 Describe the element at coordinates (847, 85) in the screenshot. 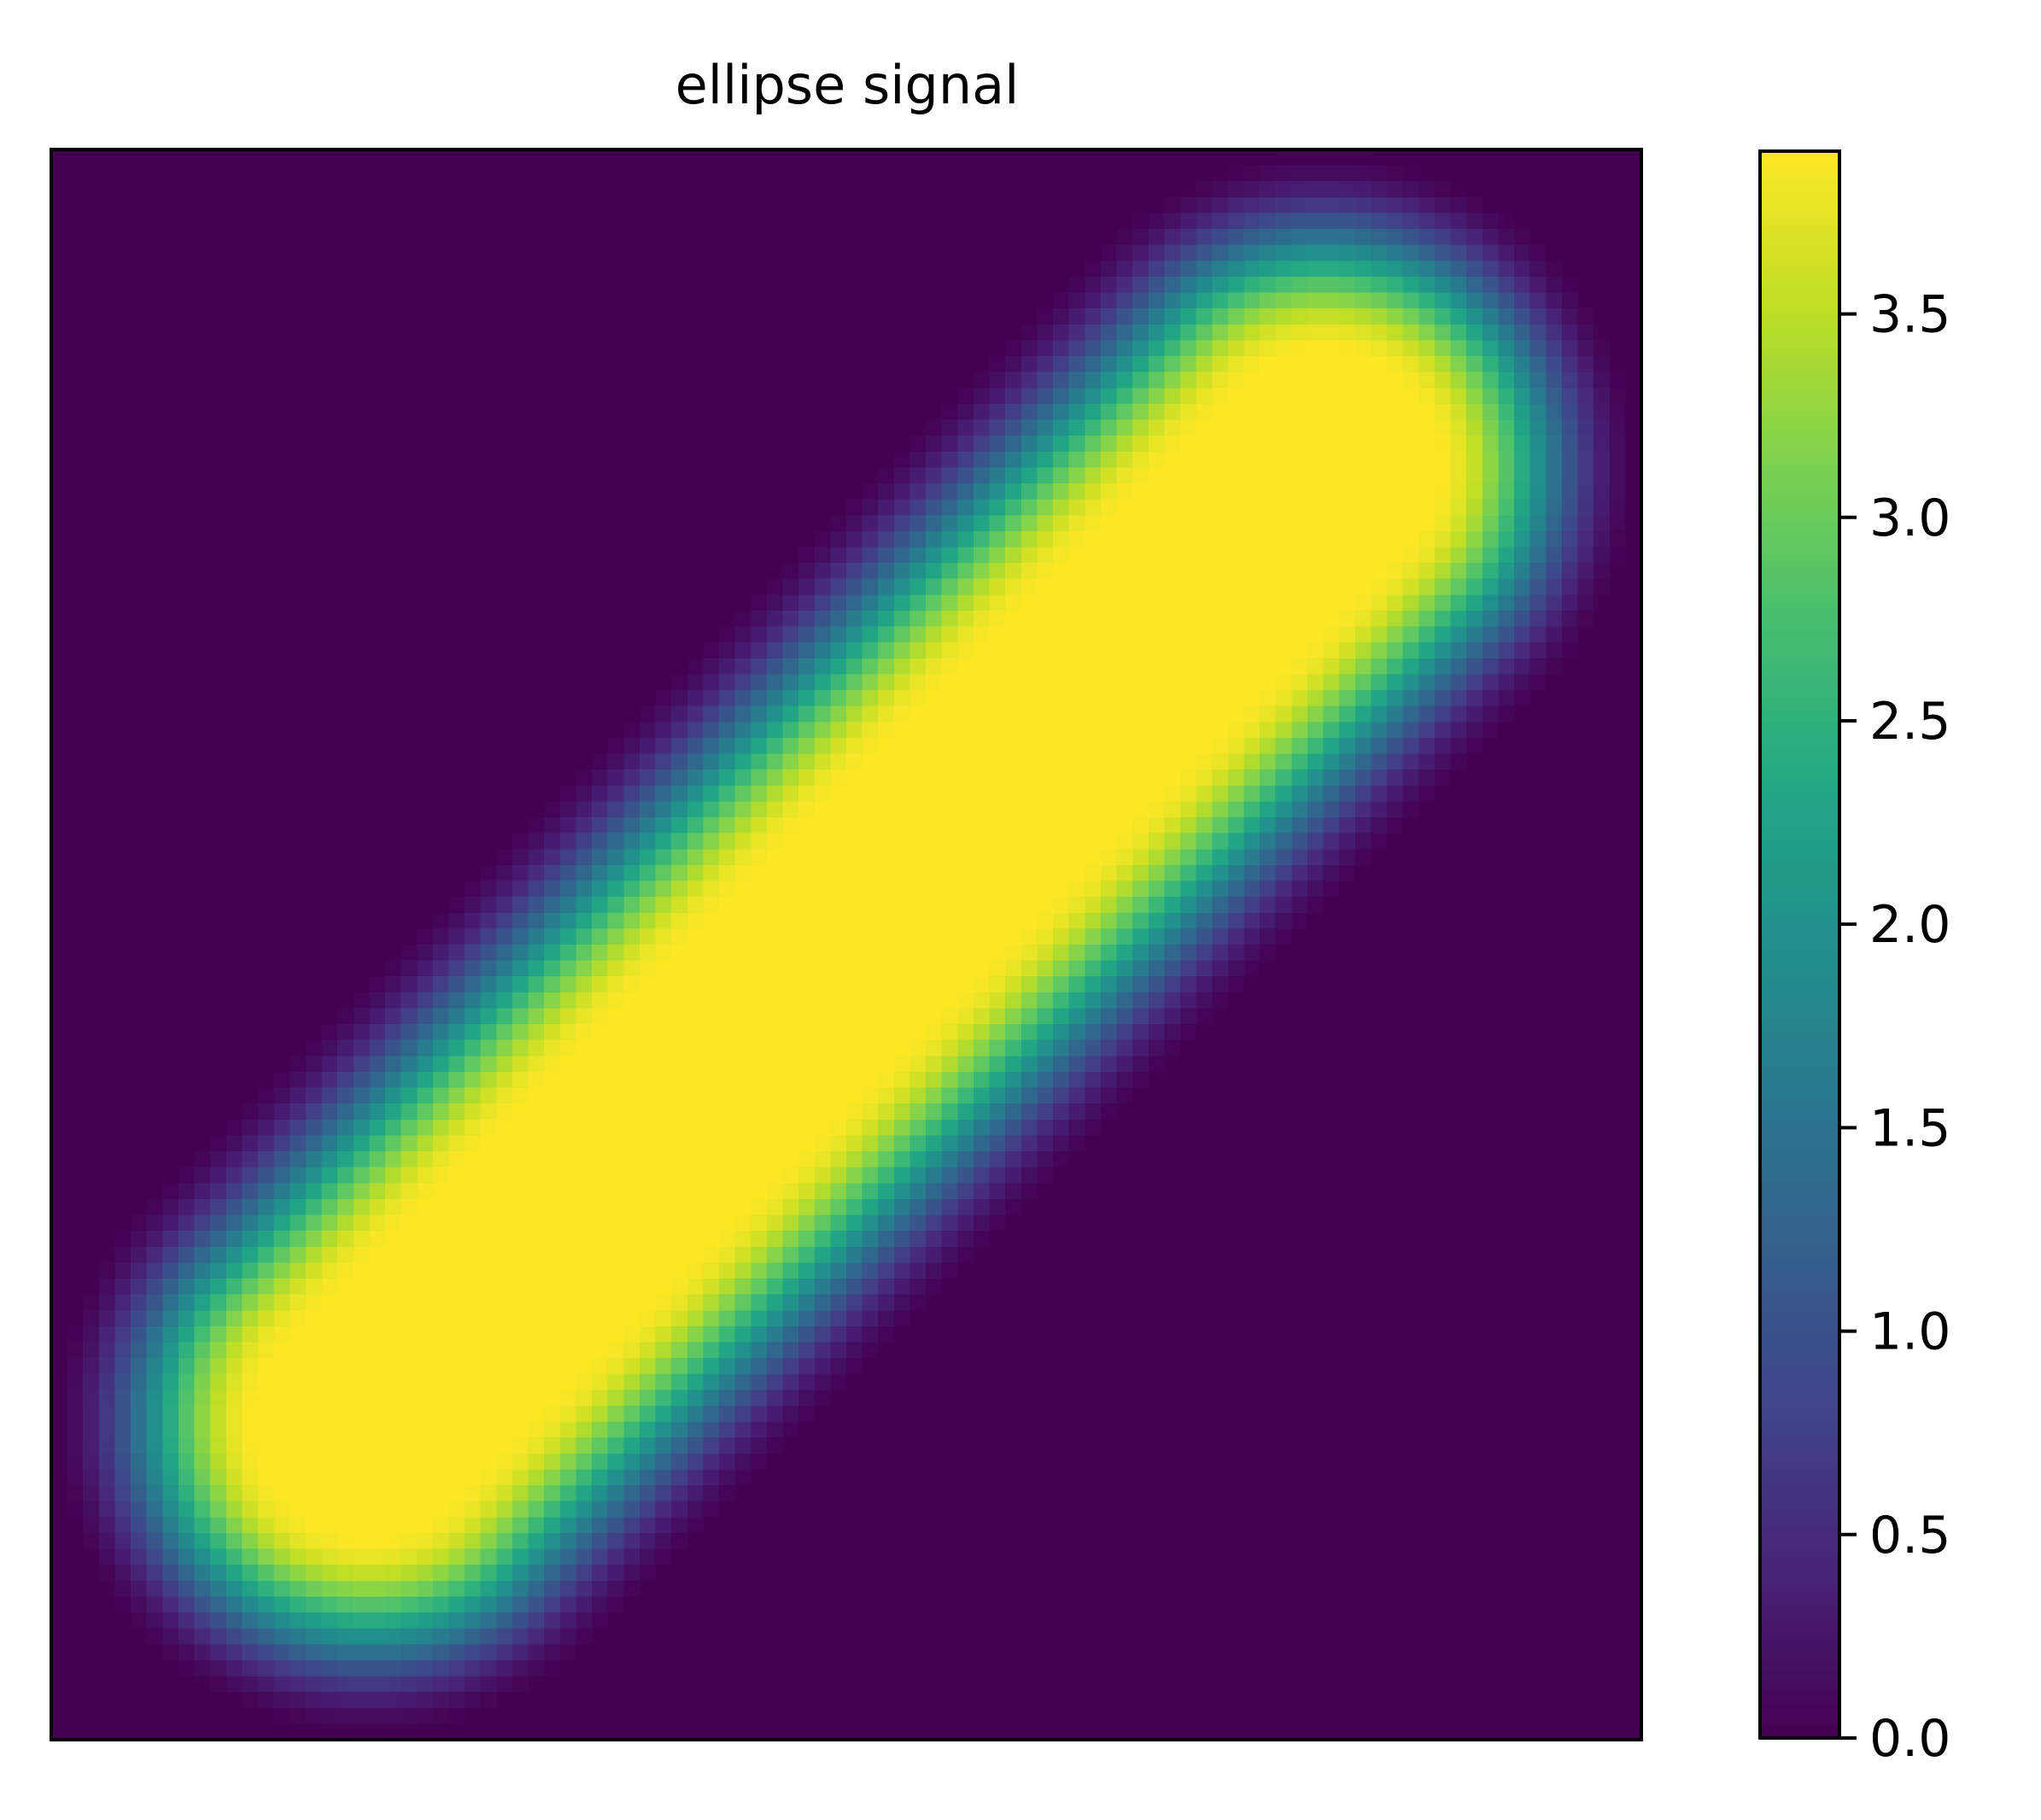

I see `chart-title: ellipse signal` at that location.